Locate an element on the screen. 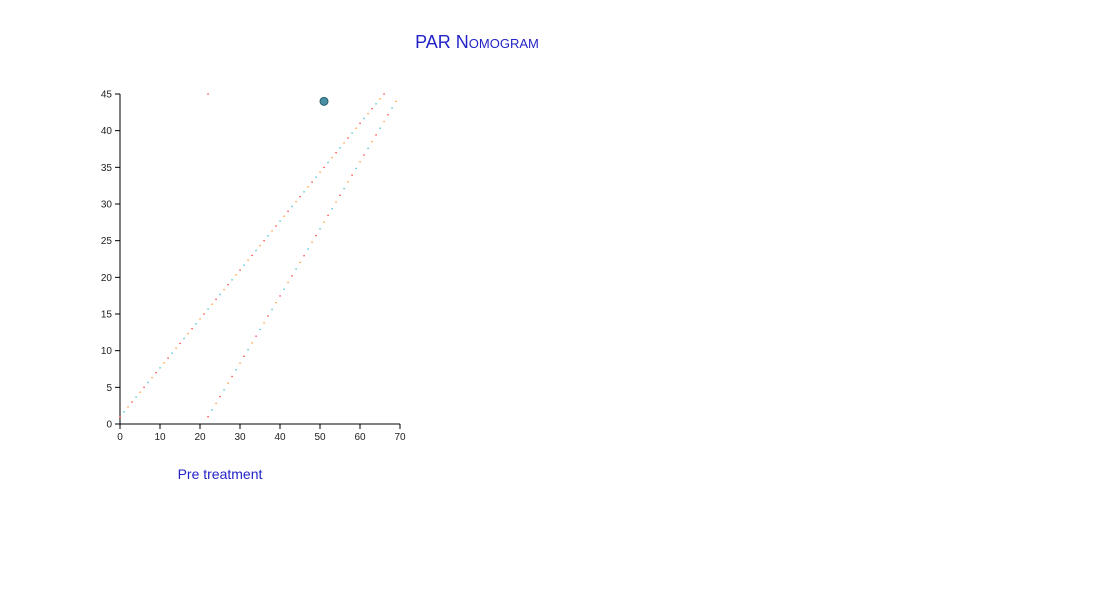 The height and width of the screenshot is (600, 1113). y-tick-label: 40 is located at coordinates (107, 131).